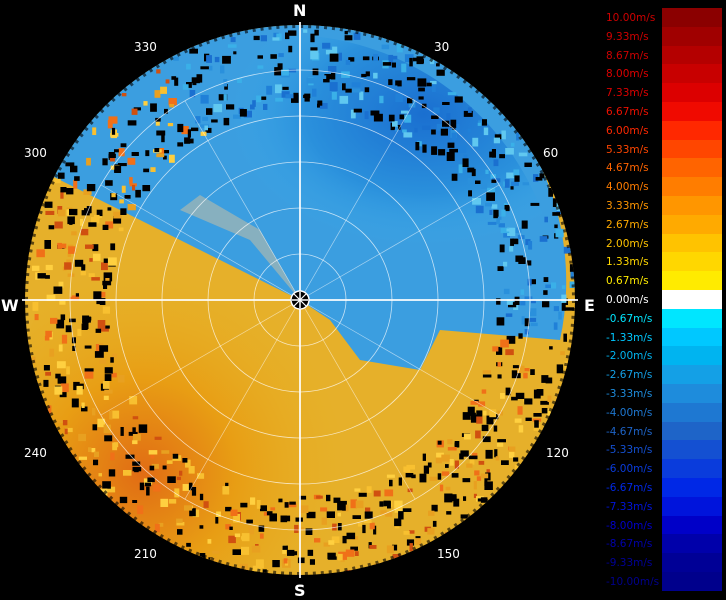 The height and width of the screenshot is (600, 726). I want to click on bearing-120: 120, so click(557, 453).